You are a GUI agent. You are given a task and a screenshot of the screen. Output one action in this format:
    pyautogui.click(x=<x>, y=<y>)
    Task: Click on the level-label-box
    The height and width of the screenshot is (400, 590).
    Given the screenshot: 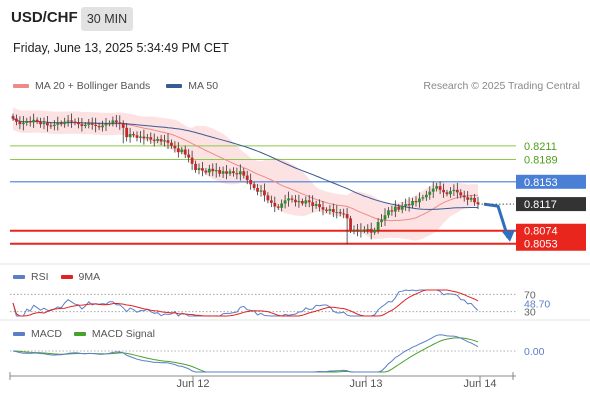 What is the action you would take?
    pyautogui.click(x=551, y=230)
    